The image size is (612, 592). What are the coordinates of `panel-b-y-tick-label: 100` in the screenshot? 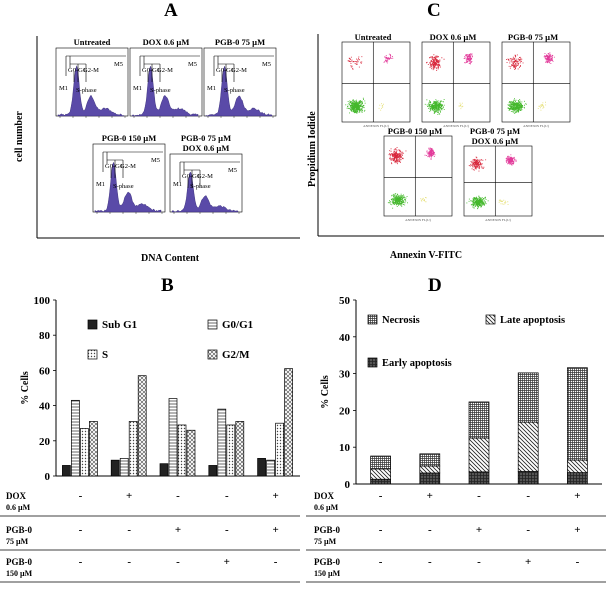 It's located at (42, 301).